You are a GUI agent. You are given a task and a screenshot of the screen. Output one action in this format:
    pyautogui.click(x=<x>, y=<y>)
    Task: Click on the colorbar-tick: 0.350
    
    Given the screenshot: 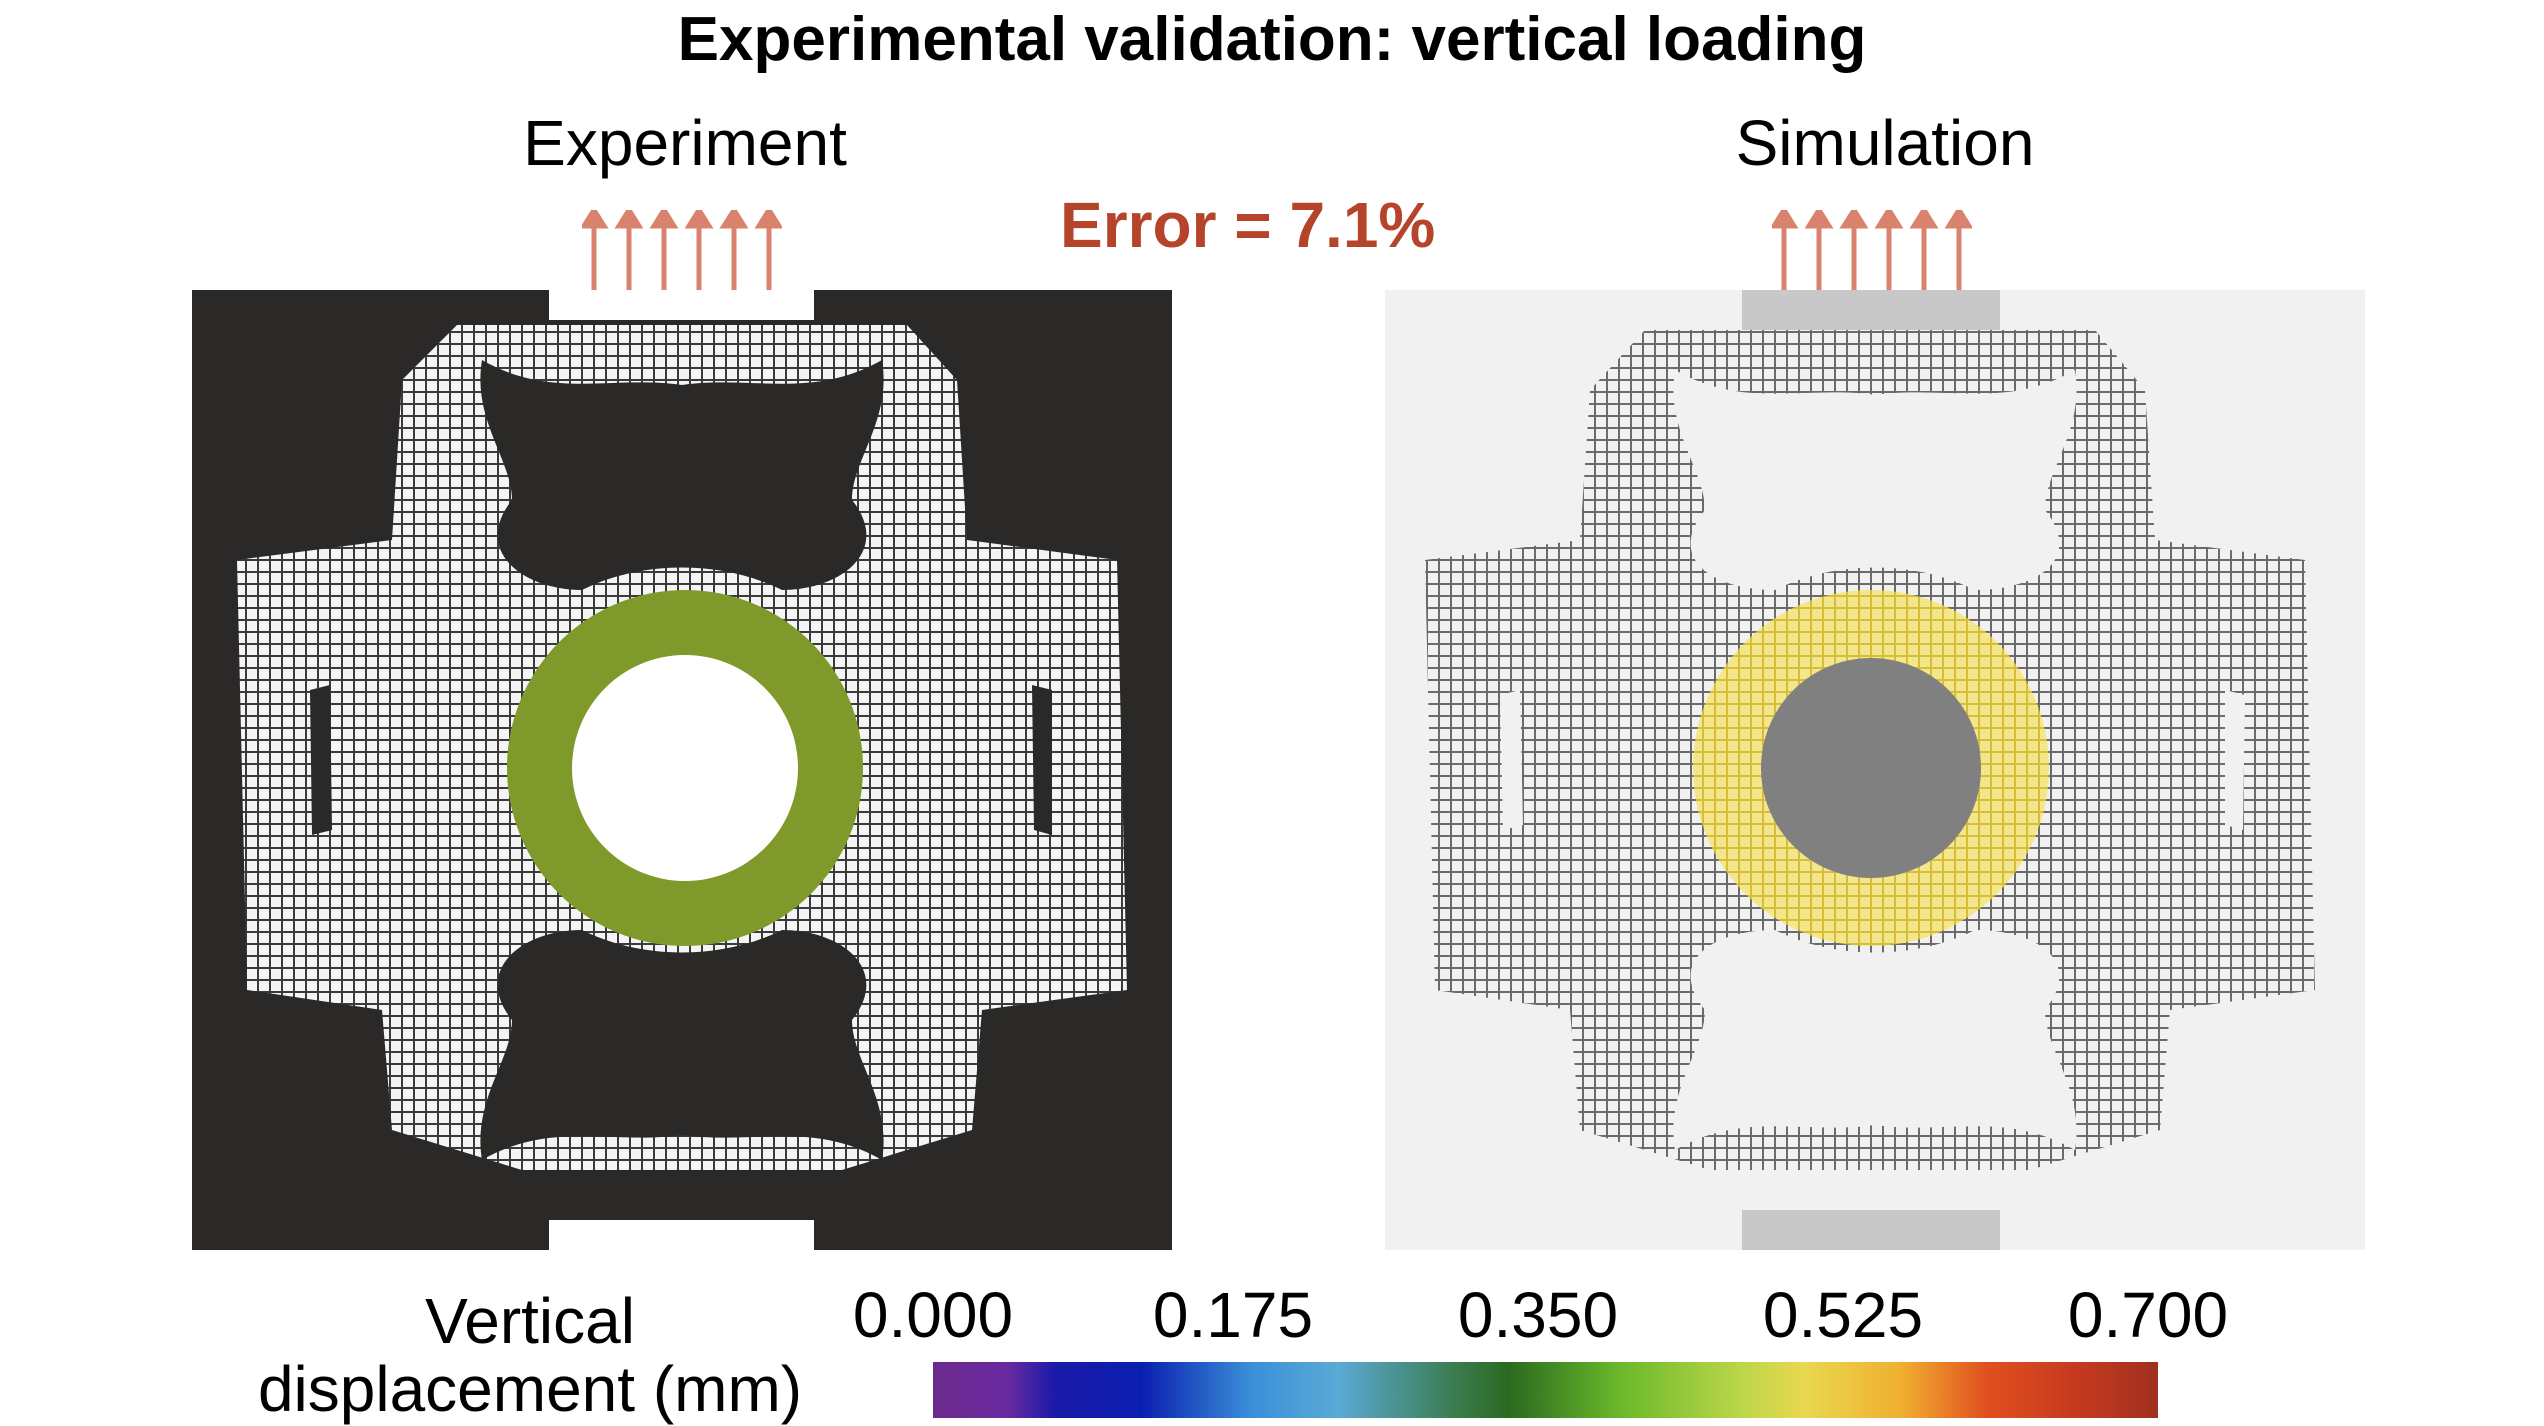 What is the action you would take?
    pyautogui.click(x=1538, y=1315)
    